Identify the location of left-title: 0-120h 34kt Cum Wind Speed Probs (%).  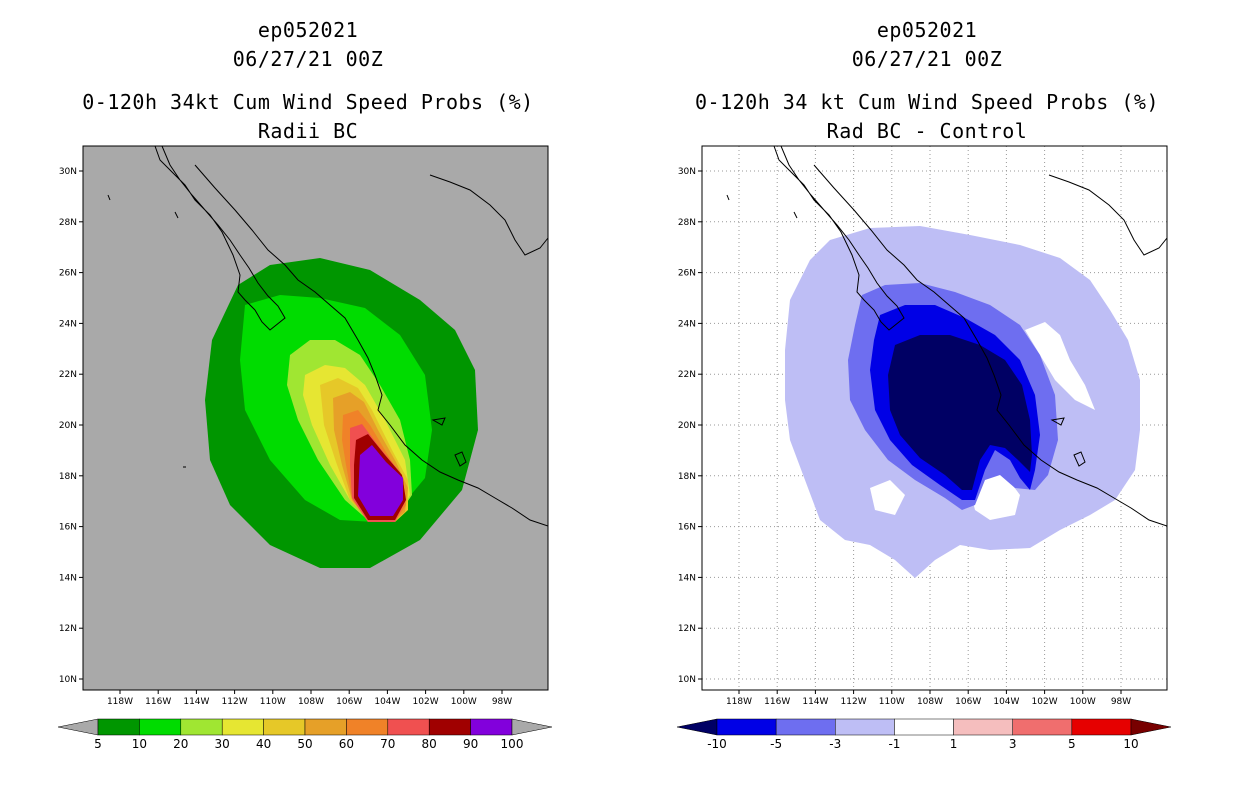
(308, 102).